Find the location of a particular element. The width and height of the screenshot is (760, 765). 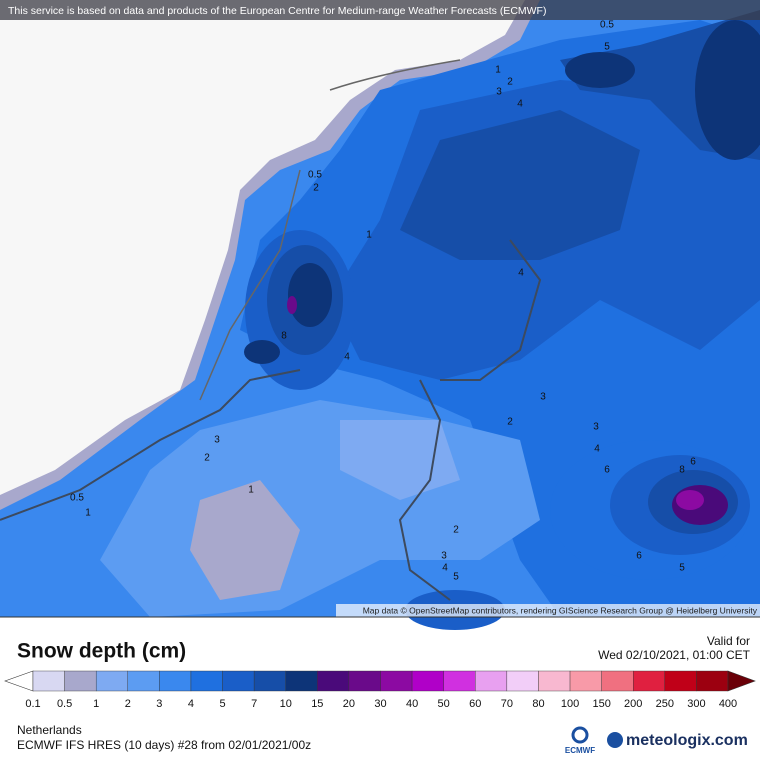

colorbar-label: 0.1 is located at coordinates (32, 704).